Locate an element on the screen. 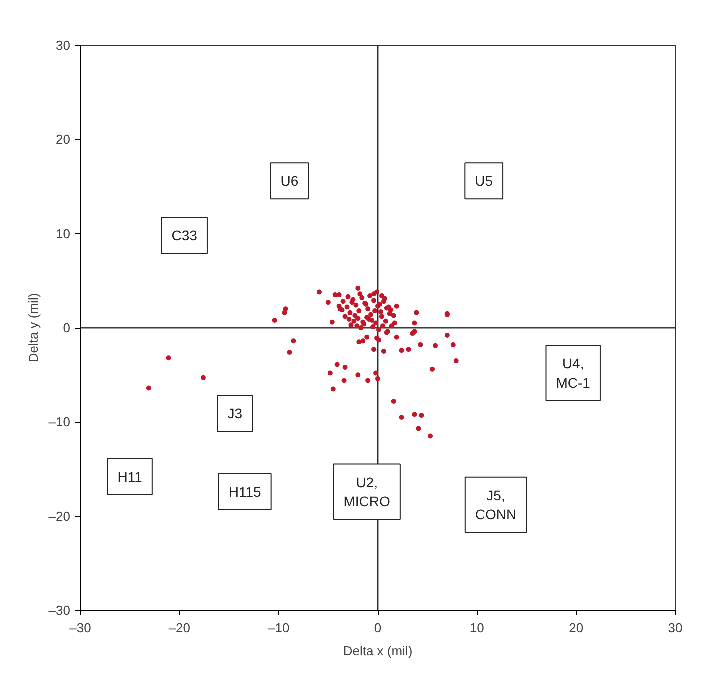 This screenshot has height=682, width=703. y-axis-title: Delta y (mil) is located at coordinates (33, 328).